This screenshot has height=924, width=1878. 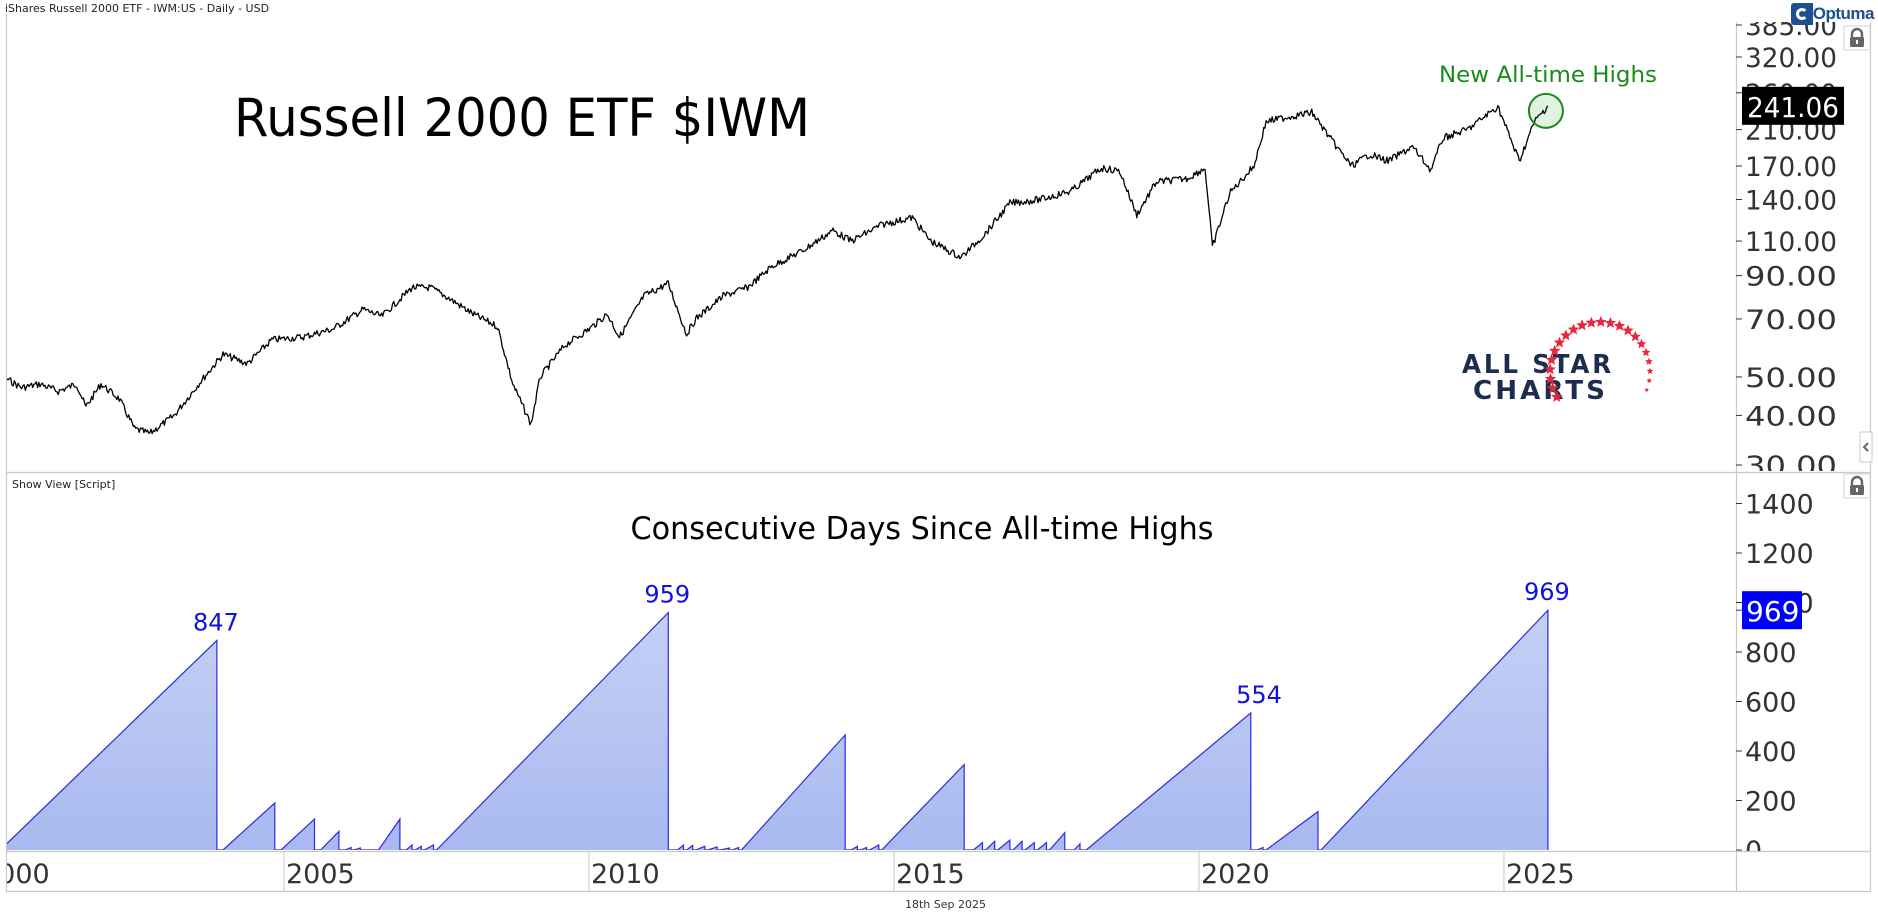 What do you see at coordinates (1771, 653) in the screenshot?
I see `y-tick-label: 800` at bounding box center [1771, 653].